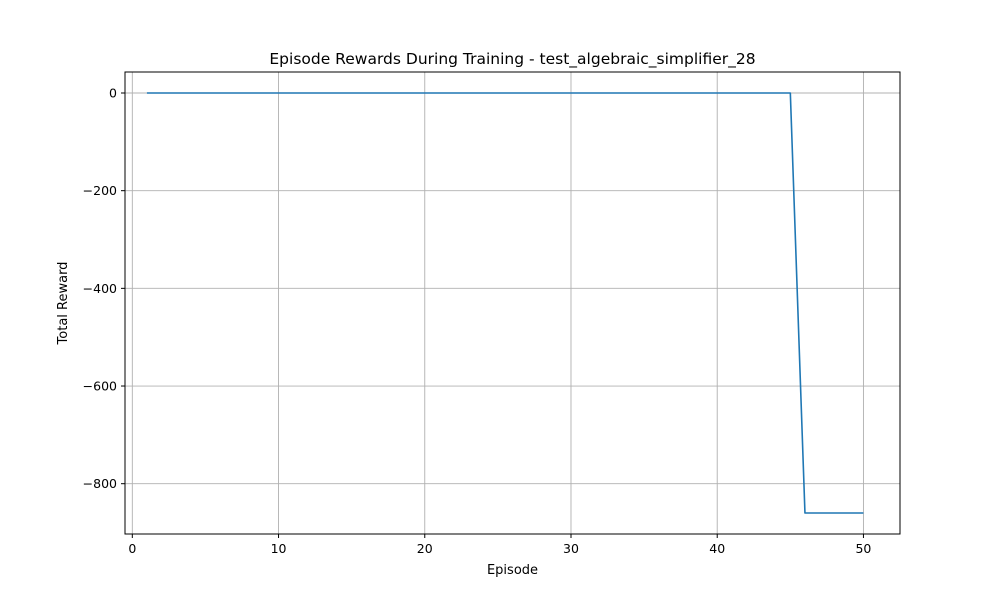 The image size is (1000, 604). Describe the element at coordinates (571, 548) in the screenshot. I see `x-tick-label: 30` at that location.